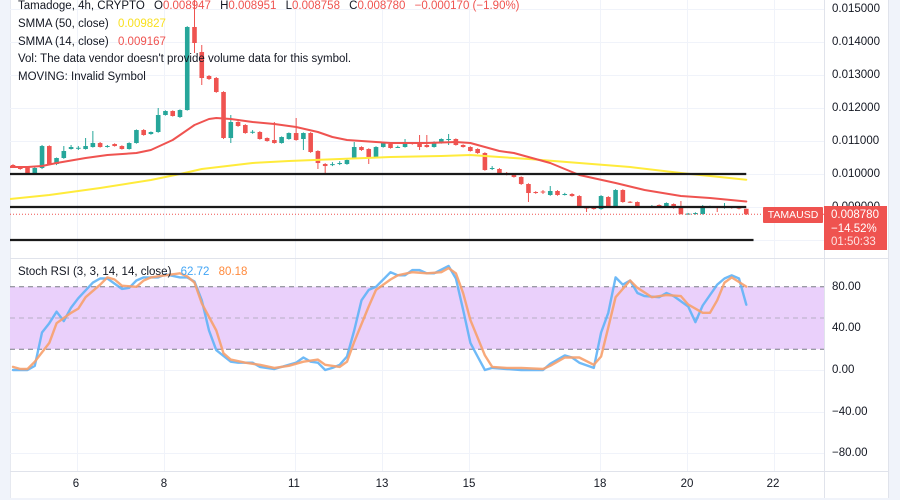 The image size is (900, 500). I want to click on ohlc-low: L0.008758, so click(313, 6).